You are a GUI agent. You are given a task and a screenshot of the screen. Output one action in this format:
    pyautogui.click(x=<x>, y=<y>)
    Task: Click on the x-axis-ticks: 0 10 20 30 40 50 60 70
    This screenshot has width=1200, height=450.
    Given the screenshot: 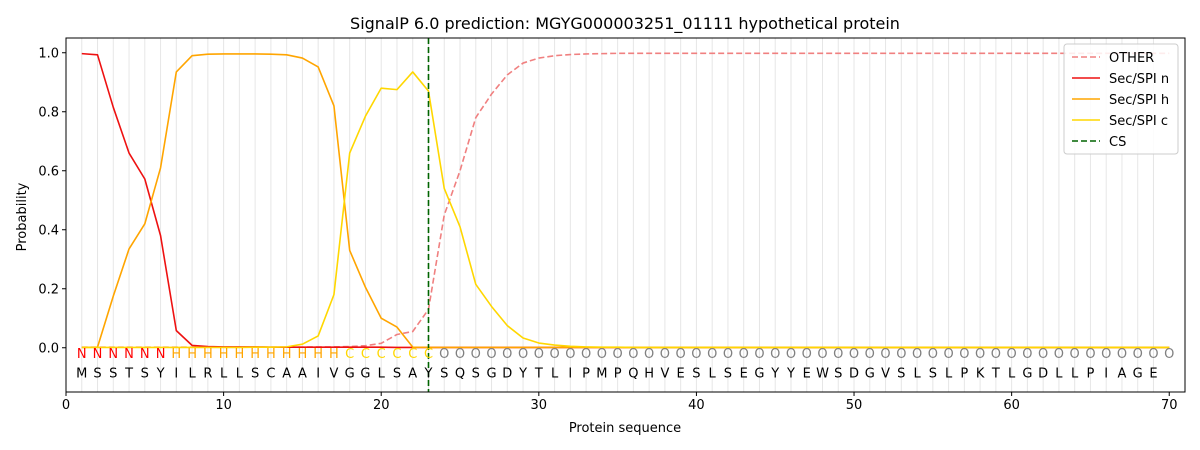 What is the action you would take?
    pyautogui.click(x=620, y=402)
    